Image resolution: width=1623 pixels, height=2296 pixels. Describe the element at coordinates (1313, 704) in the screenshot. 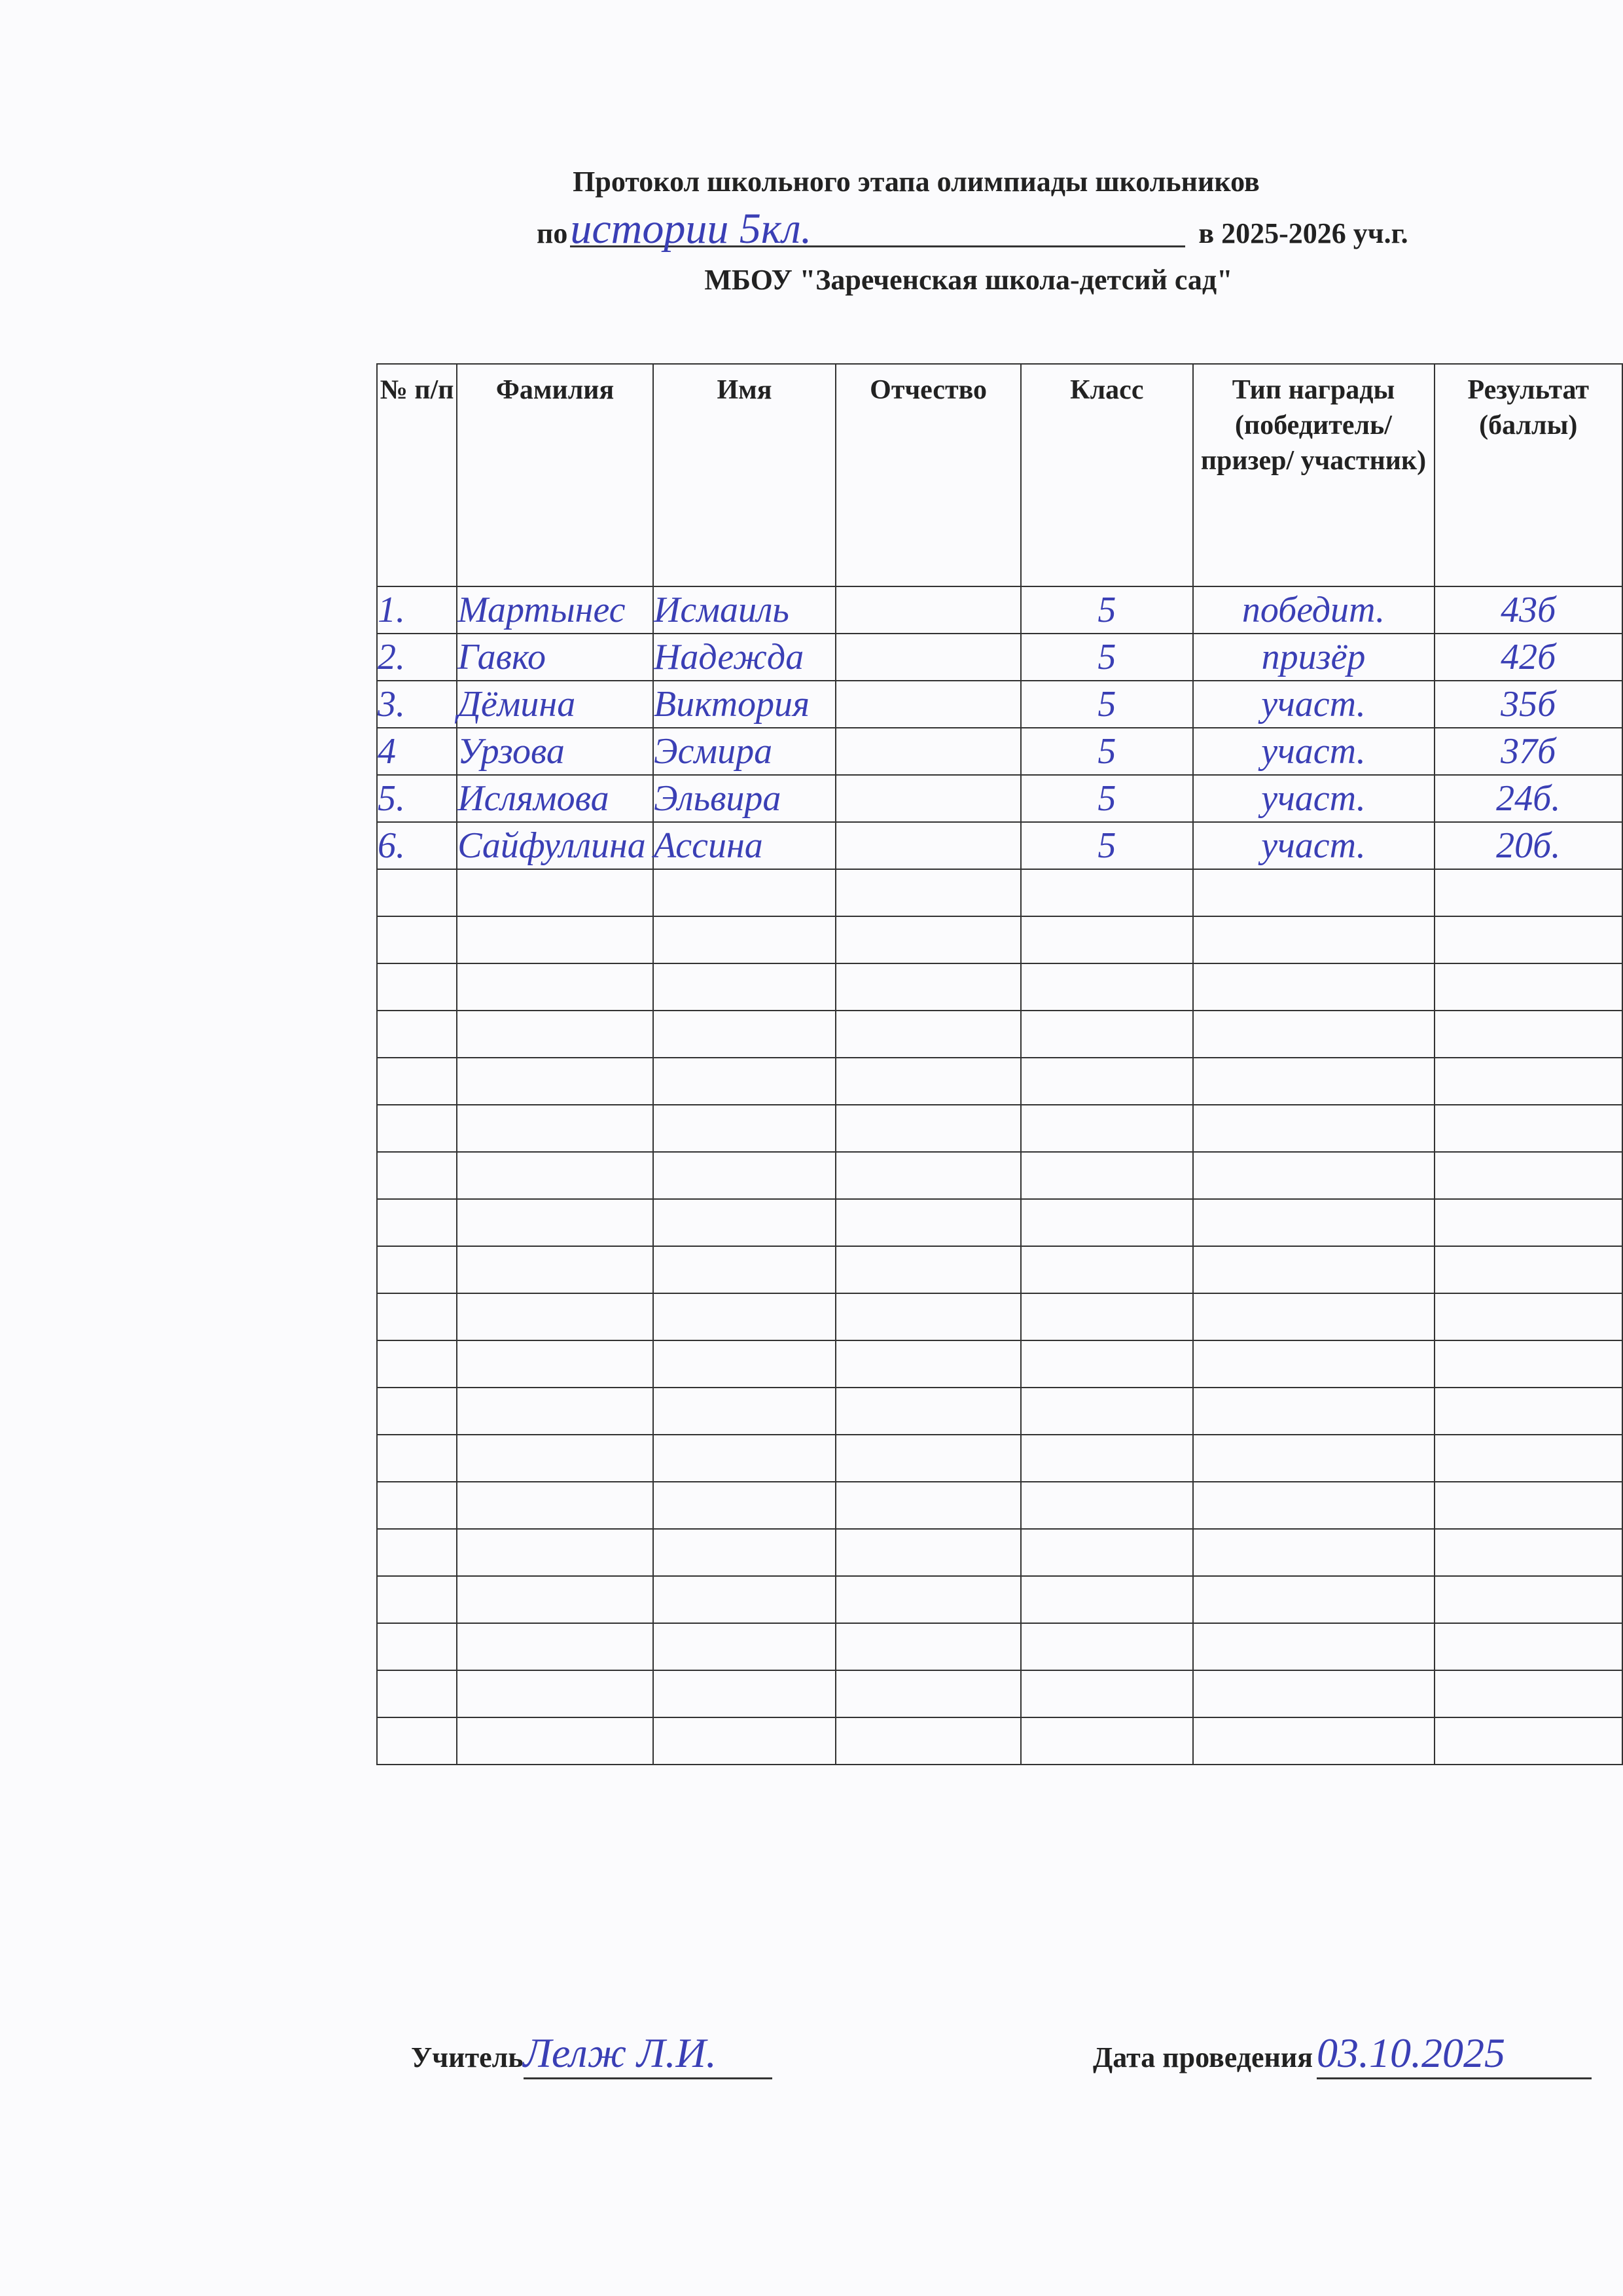

I see `cell-award: участ.` at that location.